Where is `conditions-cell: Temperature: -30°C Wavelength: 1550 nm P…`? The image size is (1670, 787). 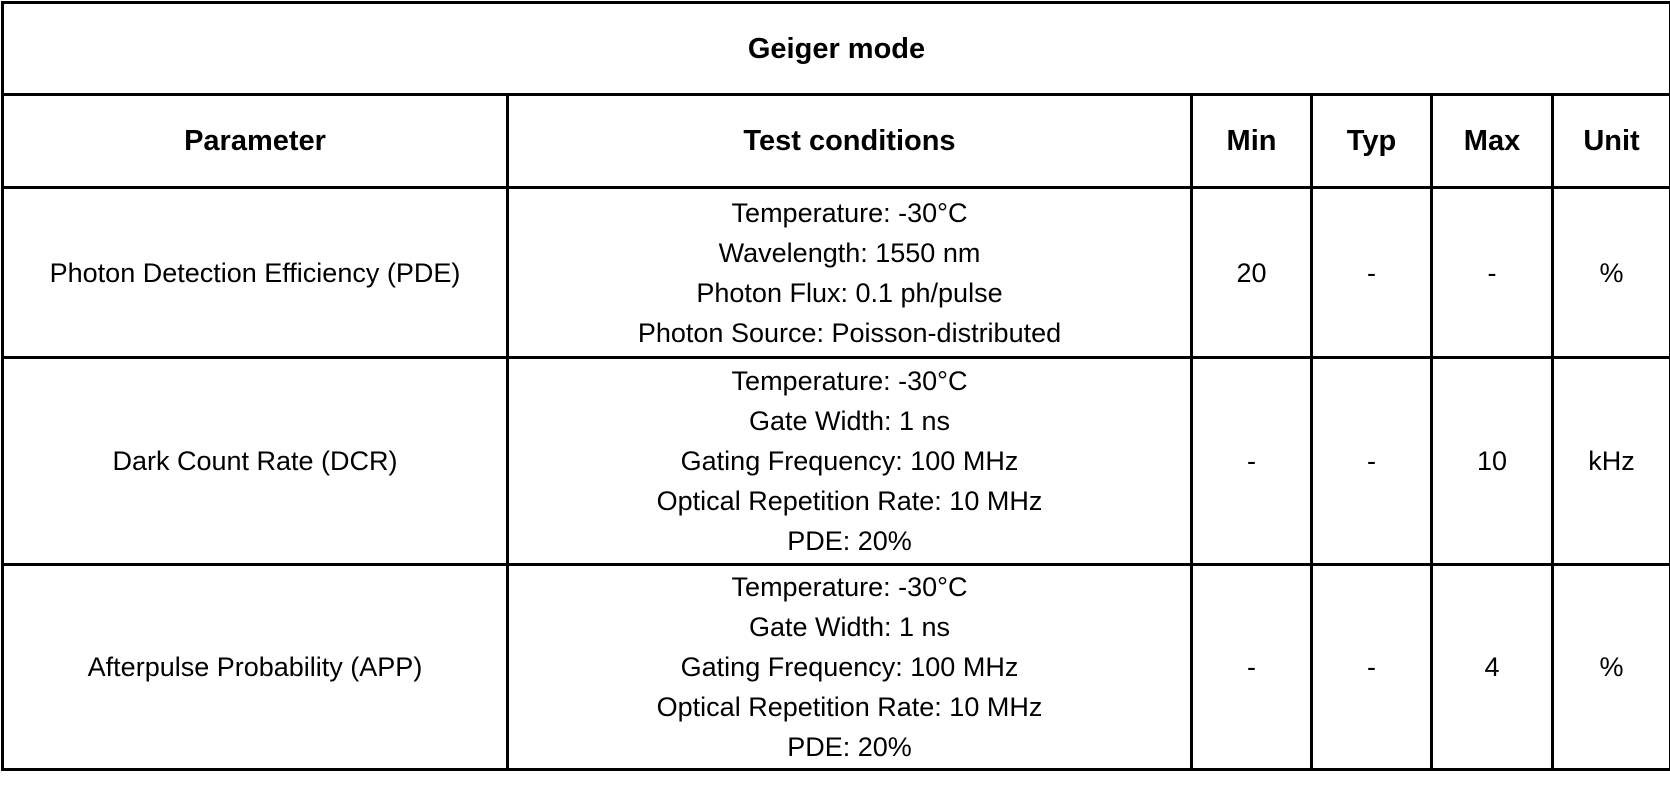
conditions-cell: Temperature: -30°C Wavelength: 1550 nm P… is located at coordinates (850, 273).